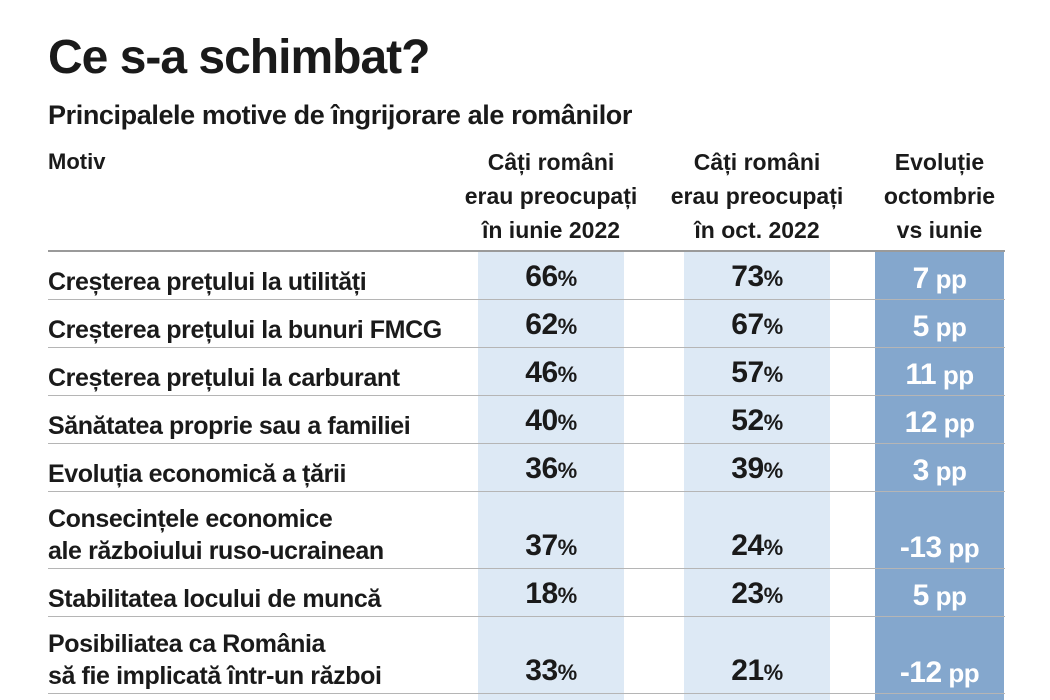 The image size is (1050, 700). I want to click on value-june: 37%, so click(551, 547).